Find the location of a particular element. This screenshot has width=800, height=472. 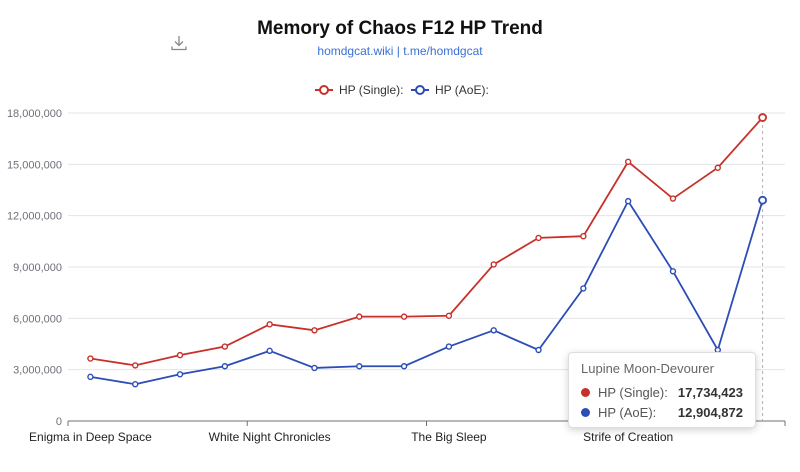

tooltip-single-name: HP (Single): is located at coordinates (633, 392).